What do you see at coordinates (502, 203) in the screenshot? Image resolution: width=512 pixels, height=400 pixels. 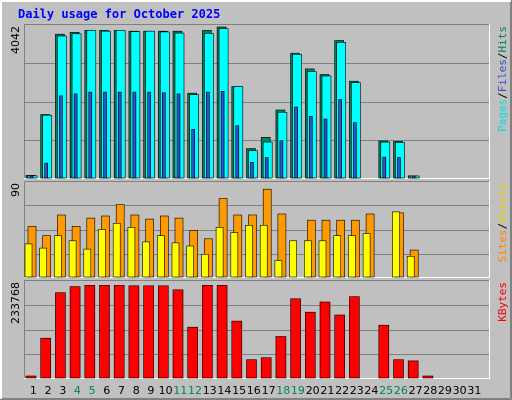 I see `legend-entry: Visits` at bounding box center [502, 203].